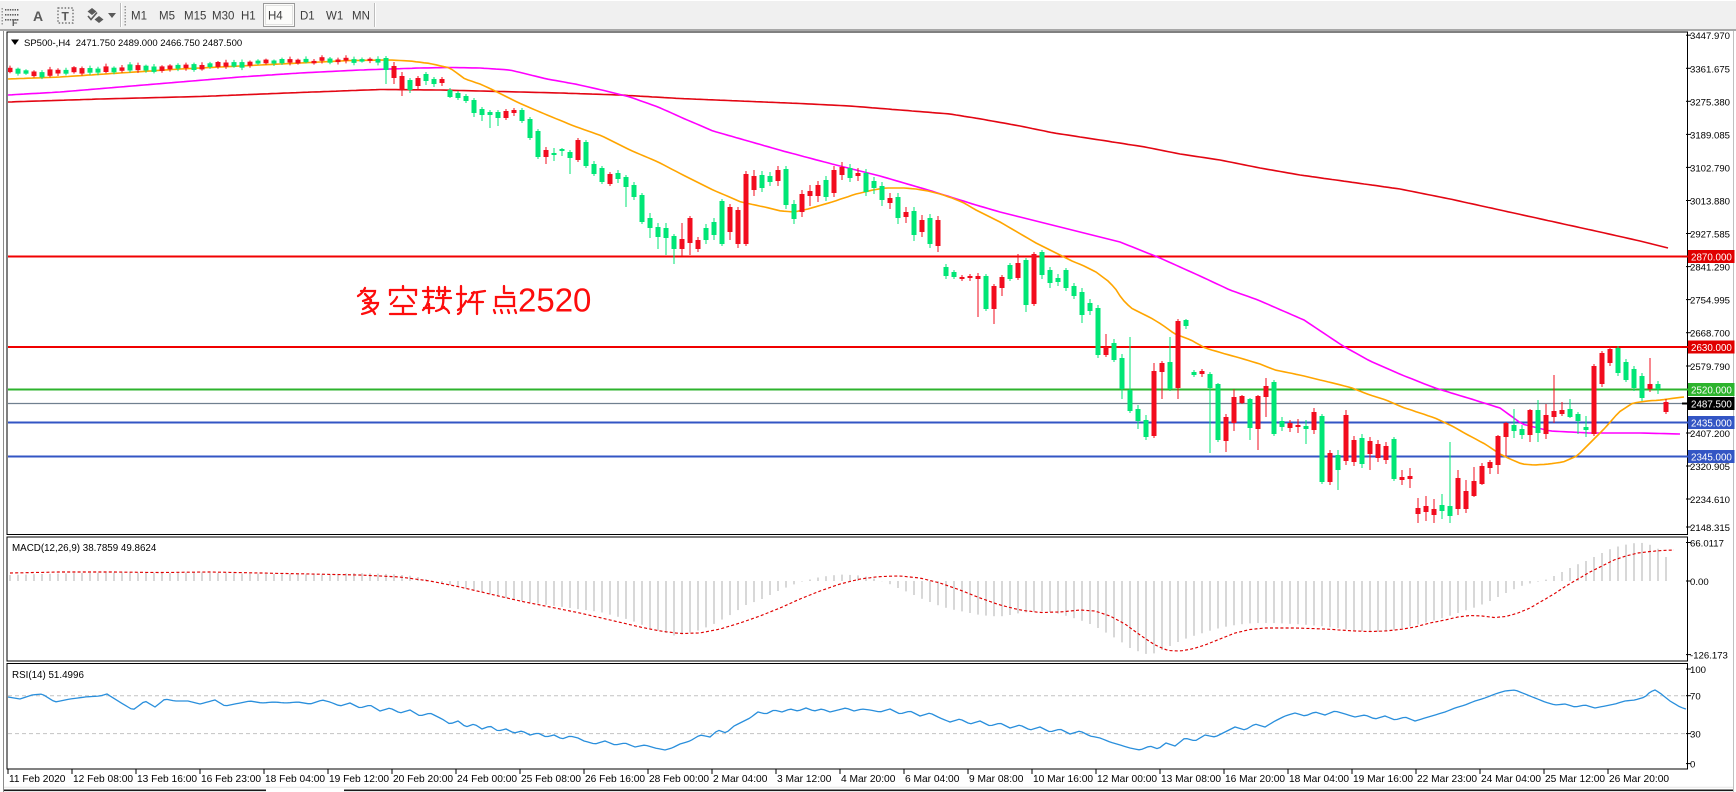 This screenshot has width=1736, height=792. Describe the element at coordinates (1710, 528) in the screenshot. I see `svg-text: 2148.315` at that location.